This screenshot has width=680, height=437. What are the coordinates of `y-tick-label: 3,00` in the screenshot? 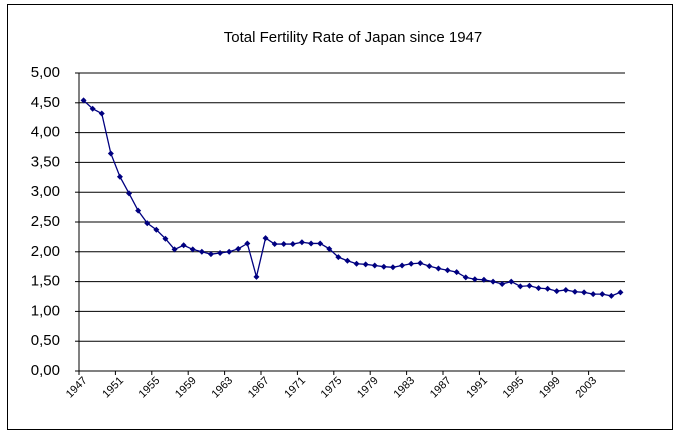 It's located at (45, 191).